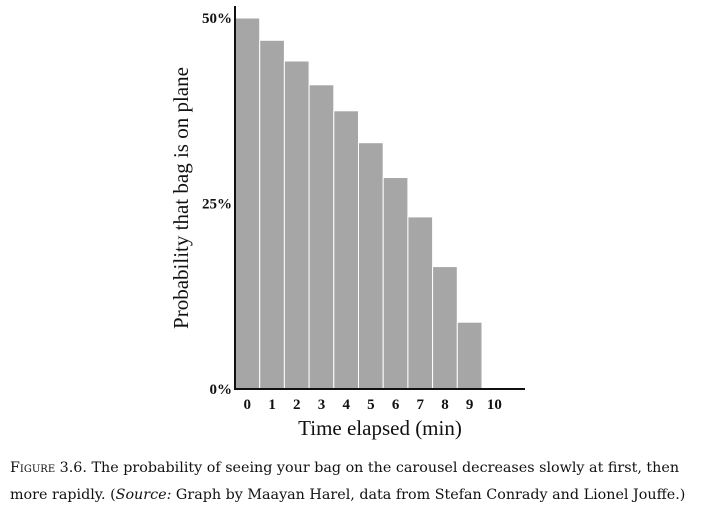 This screenshot has width=702, height=512. I want to click on y-tick-label-25: 25%, so click(217, 205).